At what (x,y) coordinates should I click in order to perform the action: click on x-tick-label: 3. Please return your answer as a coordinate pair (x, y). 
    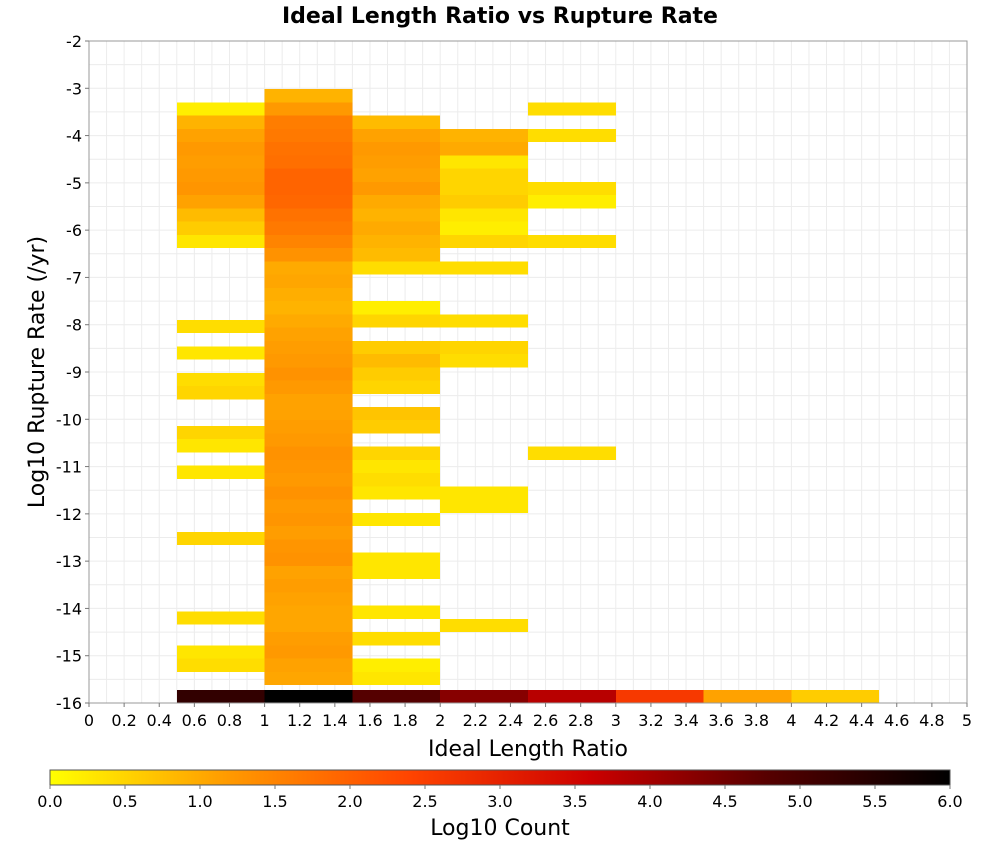
    Looking at the image, I should click on (616, 720).